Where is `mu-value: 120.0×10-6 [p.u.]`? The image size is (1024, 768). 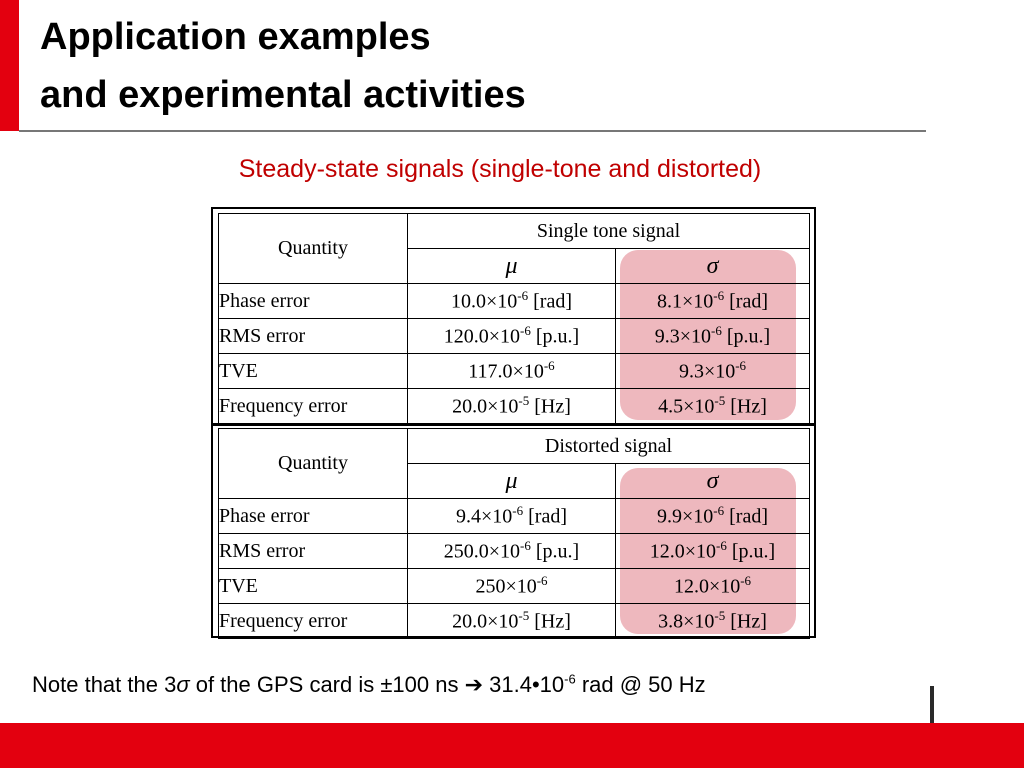
mu-value: 120.0×10-6 [p.u.] is located at coordinates (511, 336).